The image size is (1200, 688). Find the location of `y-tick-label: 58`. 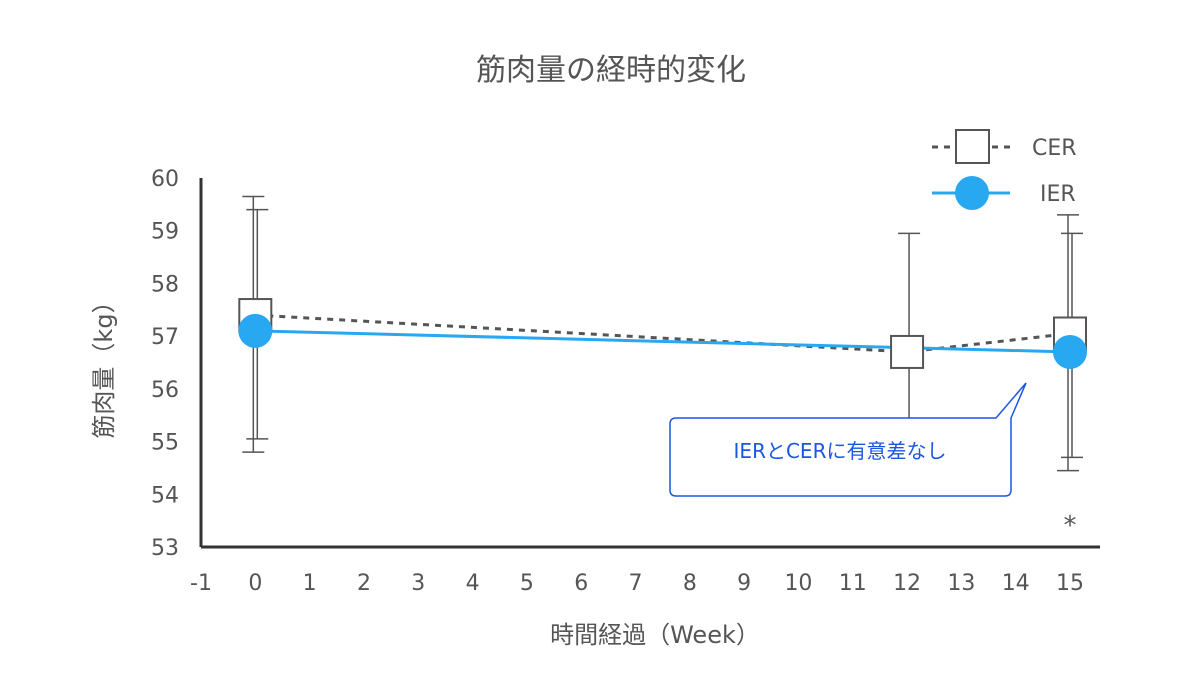

y-tick-label: 58 is located at coordinates (165, 284).